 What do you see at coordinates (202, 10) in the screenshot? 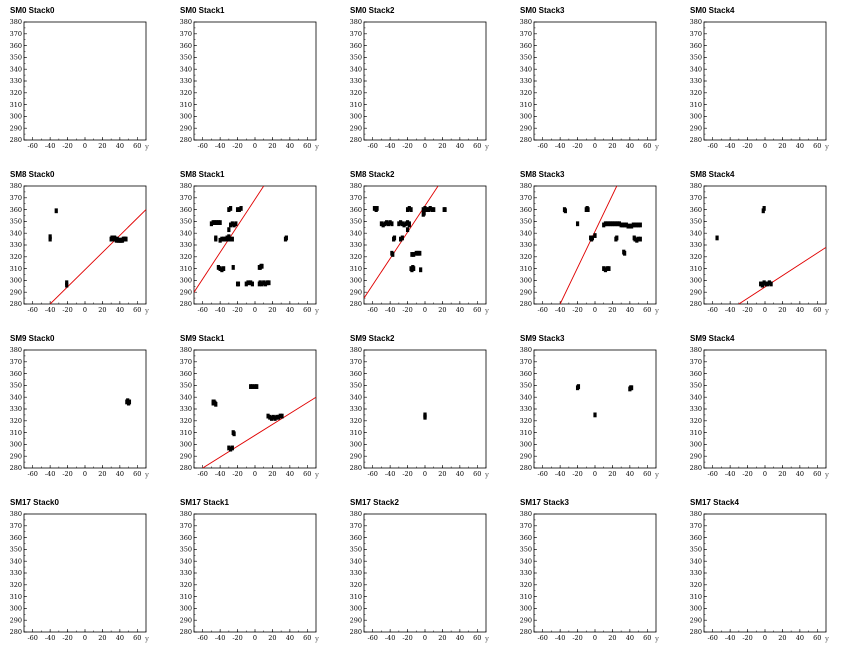
I see `panel-title: SM0 Stack1` at bounding box center [202, 10].